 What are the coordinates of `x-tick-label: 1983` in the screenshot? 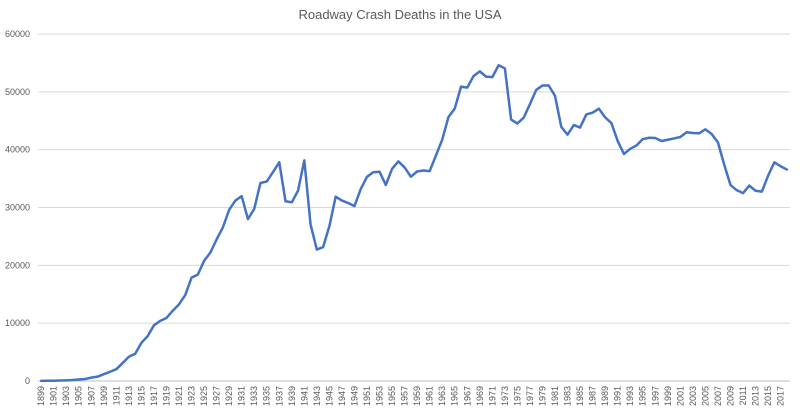 It's located at (568, 396).